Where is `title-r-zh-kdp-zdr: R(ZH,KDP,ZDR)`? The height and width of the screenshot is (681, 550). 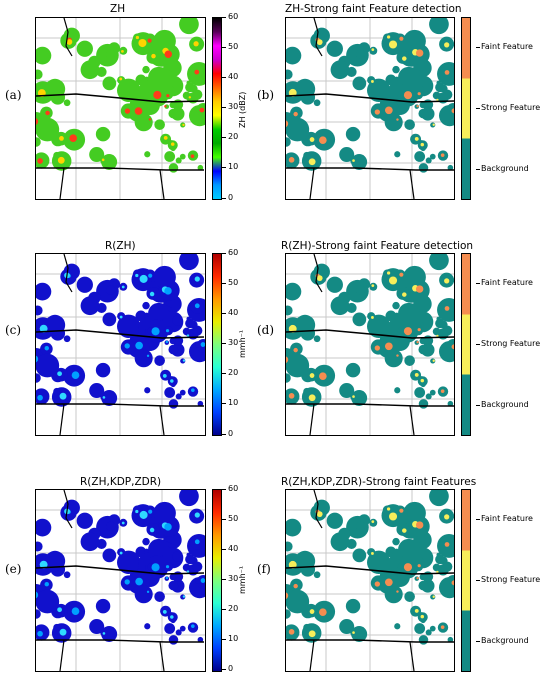 title-r-zh-kdp-zdr: R(ZH,KDP,ZDR) is located at coordinates (121, 482).